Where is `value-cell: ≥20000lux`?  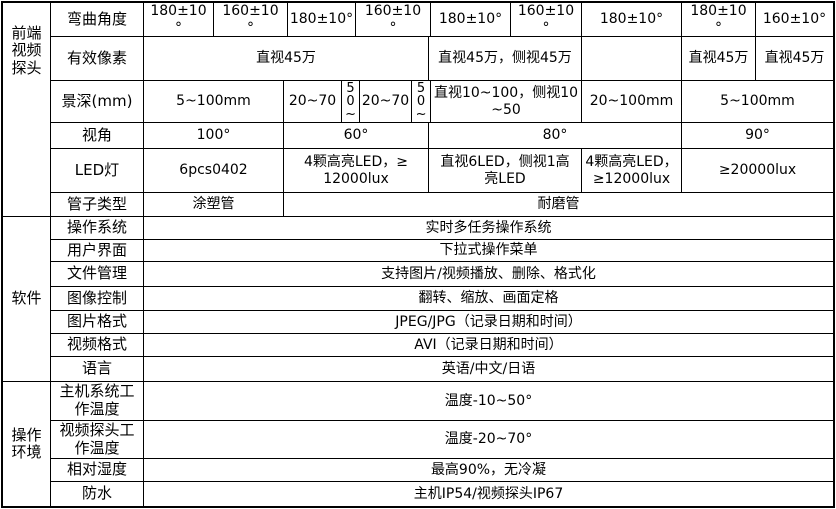 value-cell: ≥20000lux is located at coordinates (757, 170).